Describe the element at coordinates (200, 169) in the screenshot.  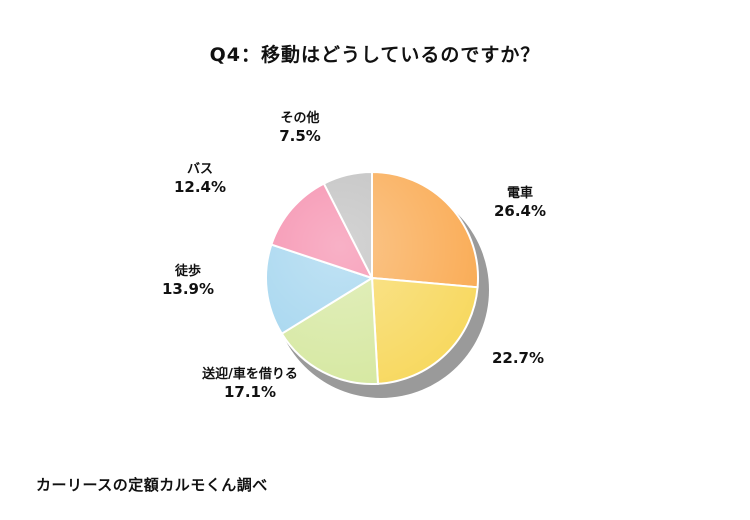
I see `slice-category-label: バス` at that location.